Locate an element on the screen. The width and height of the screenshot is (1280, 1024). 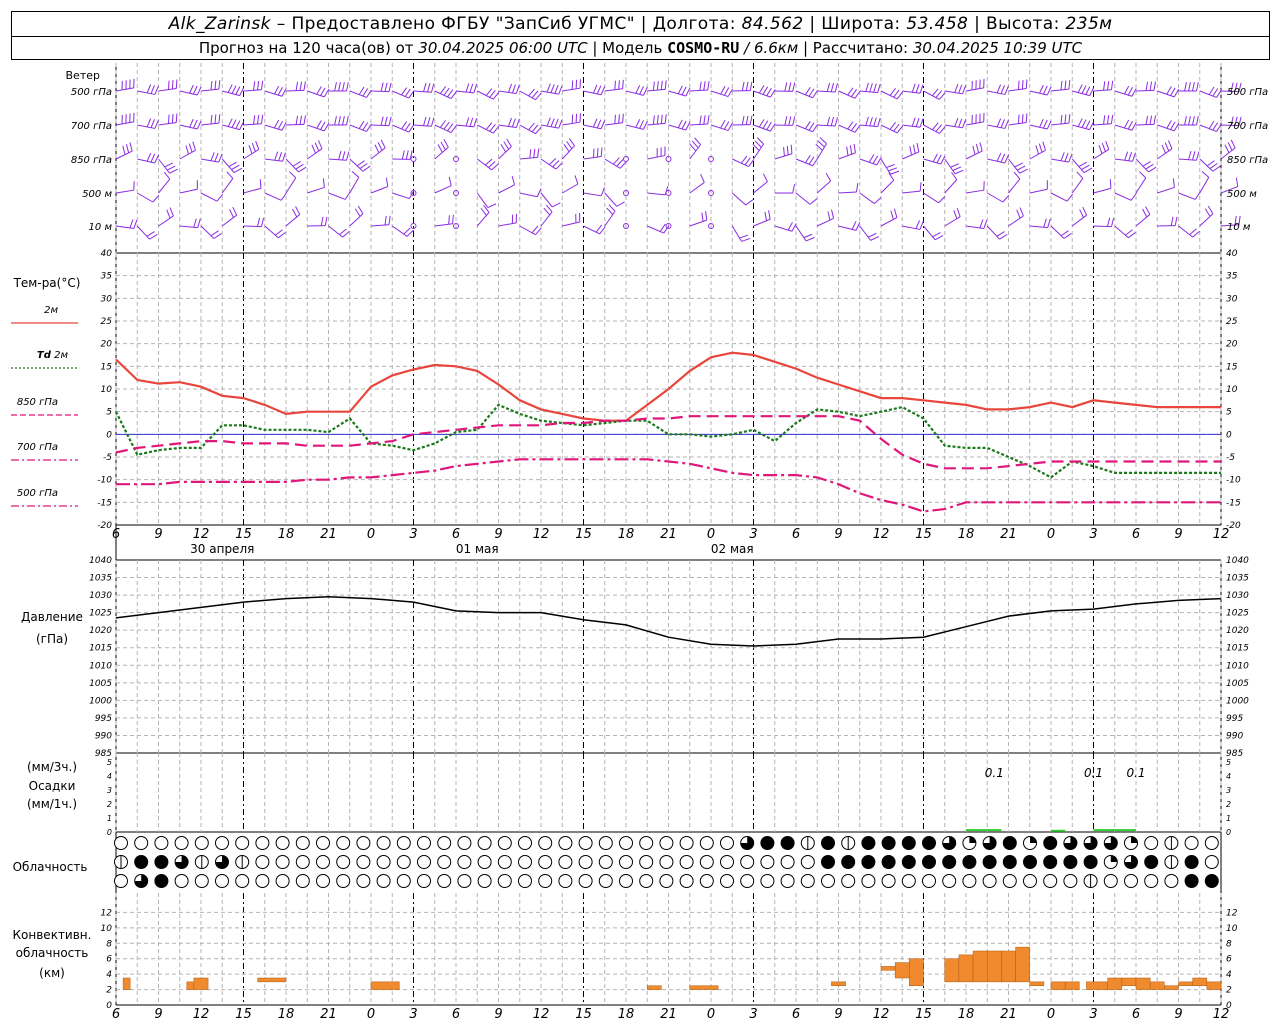
conv-hour-label: 21 is located at coordinates (1008, 1014).